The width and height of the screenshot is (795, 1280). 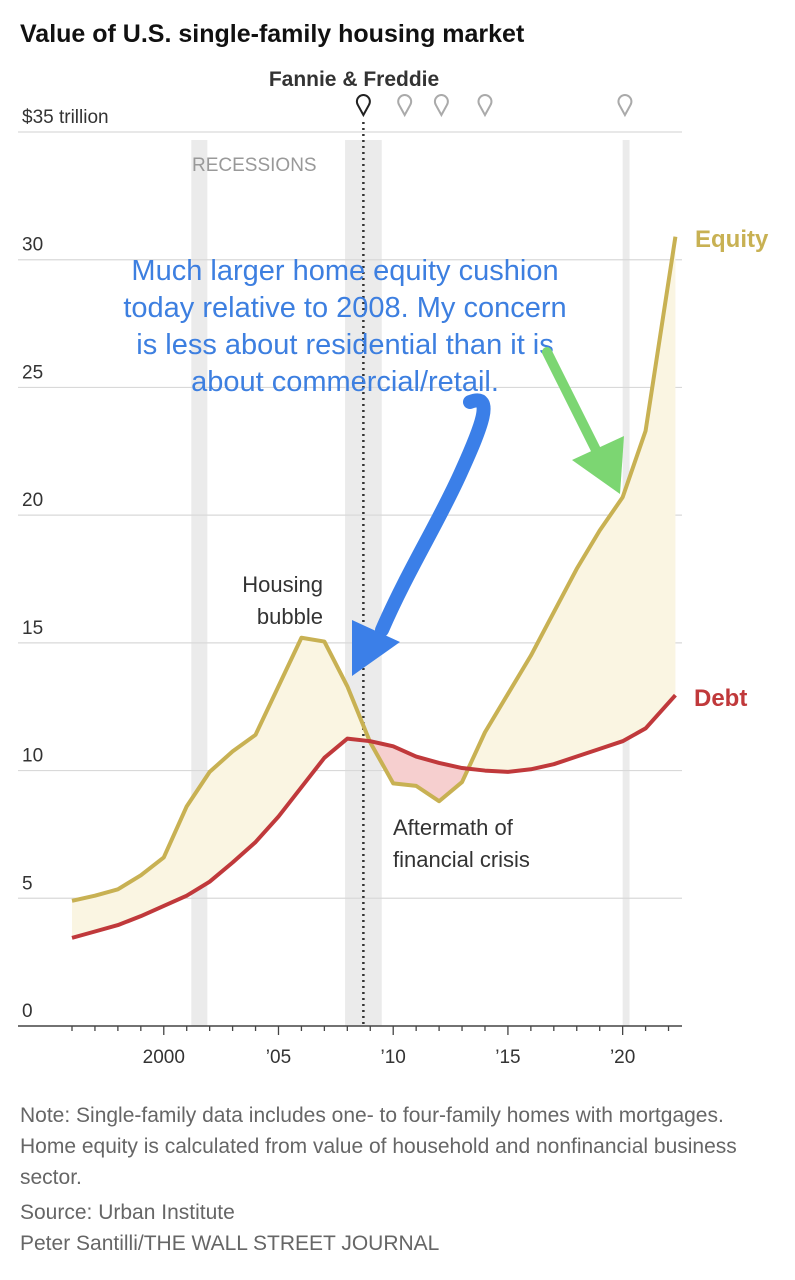 What do you see at coordinates (290, 616) in the screenshot?
I see `housing-bubble-annotation: bubble` at bounding box center [290, 616].